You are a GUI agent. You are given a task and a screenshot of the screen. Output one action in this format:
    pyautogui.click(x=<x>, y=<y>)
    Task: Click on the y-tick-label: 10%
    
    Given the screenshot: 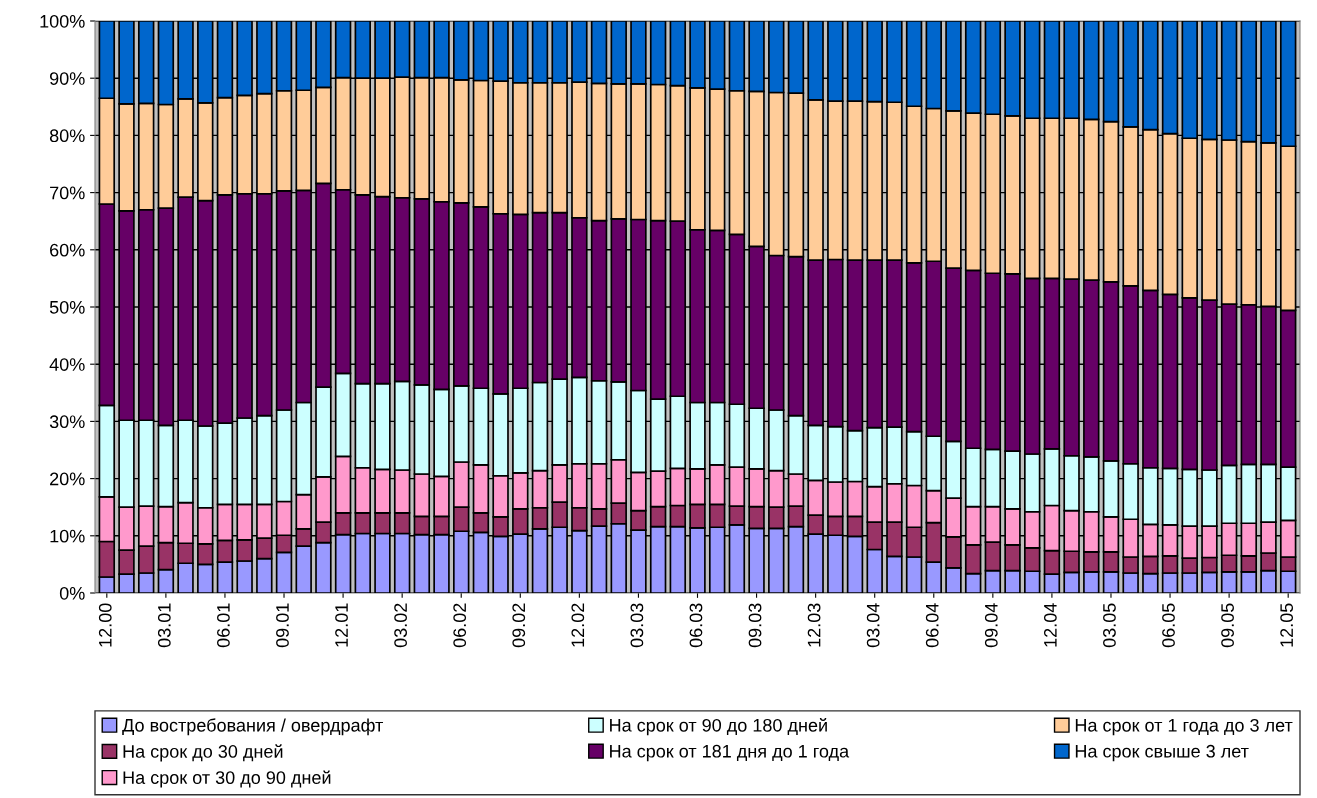 What is the action you would take?
    pyautogui.click(x=67, y=536)
    